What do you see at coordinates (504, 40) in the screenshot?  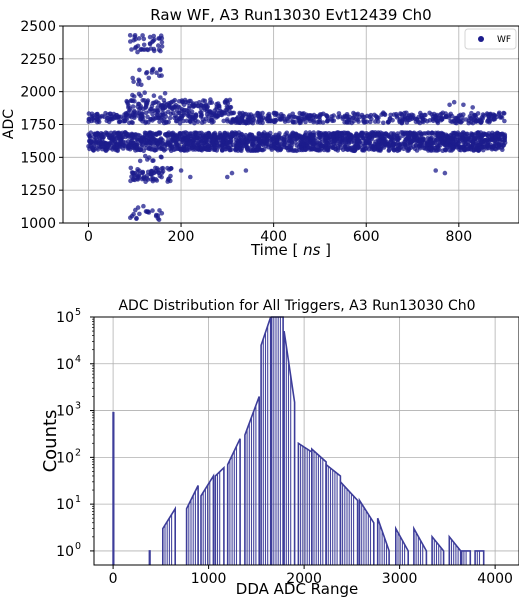 I see `legend-label-wf: WF` at bounding box center [504, 40].